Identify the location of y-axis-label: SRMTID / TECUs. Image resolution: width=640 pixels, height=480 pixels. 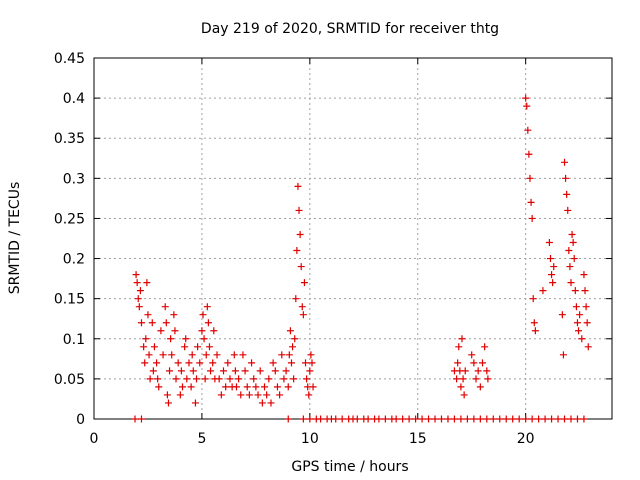
(15, 238).